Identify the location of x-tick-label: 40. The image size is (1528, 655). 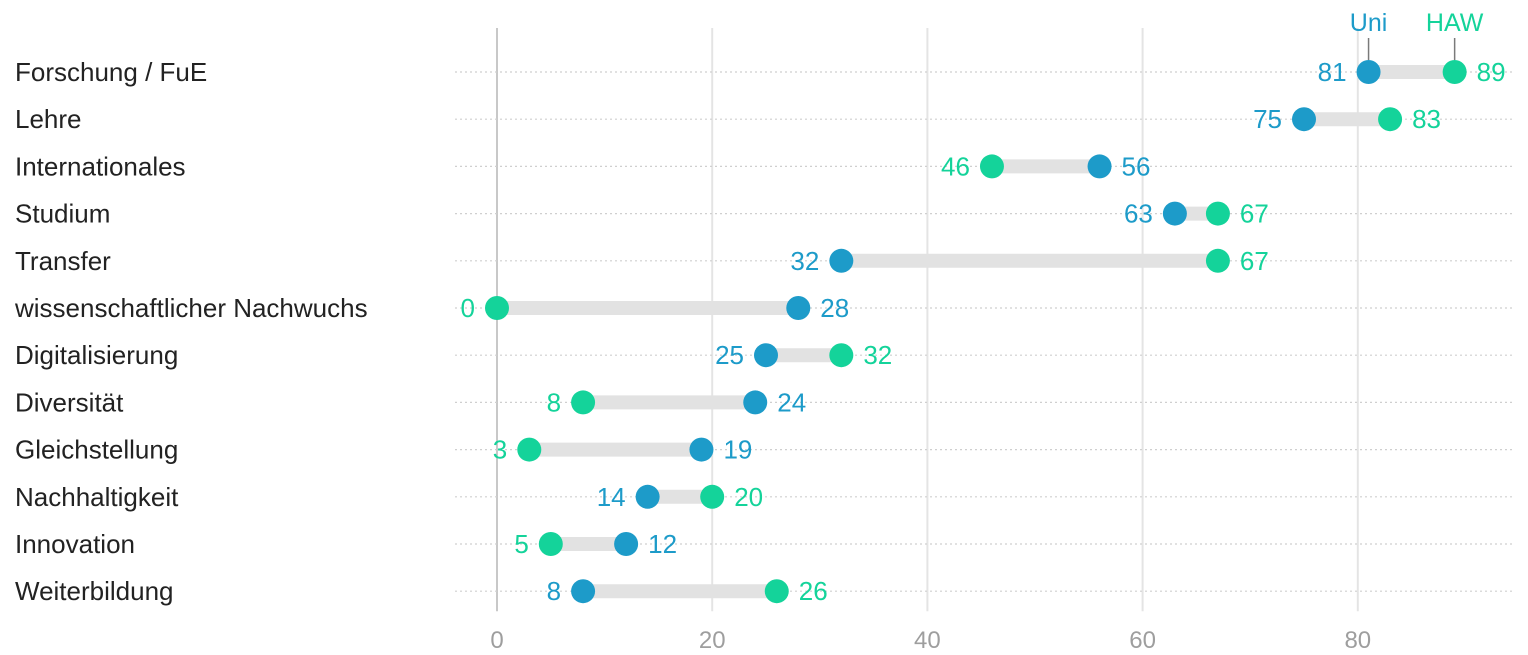
(927, 640).